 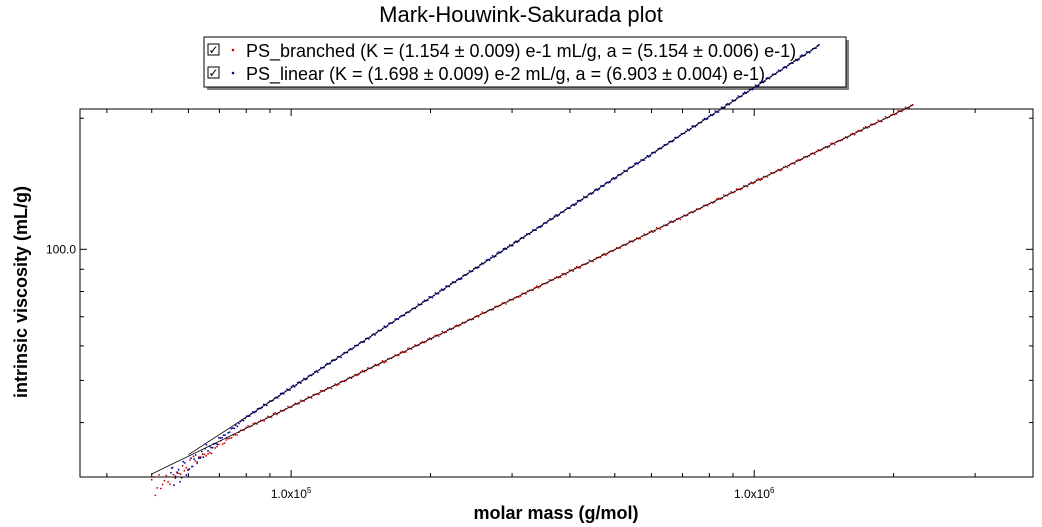 I want to click on legend-checkbox-linear, so click(x=213, y=72).